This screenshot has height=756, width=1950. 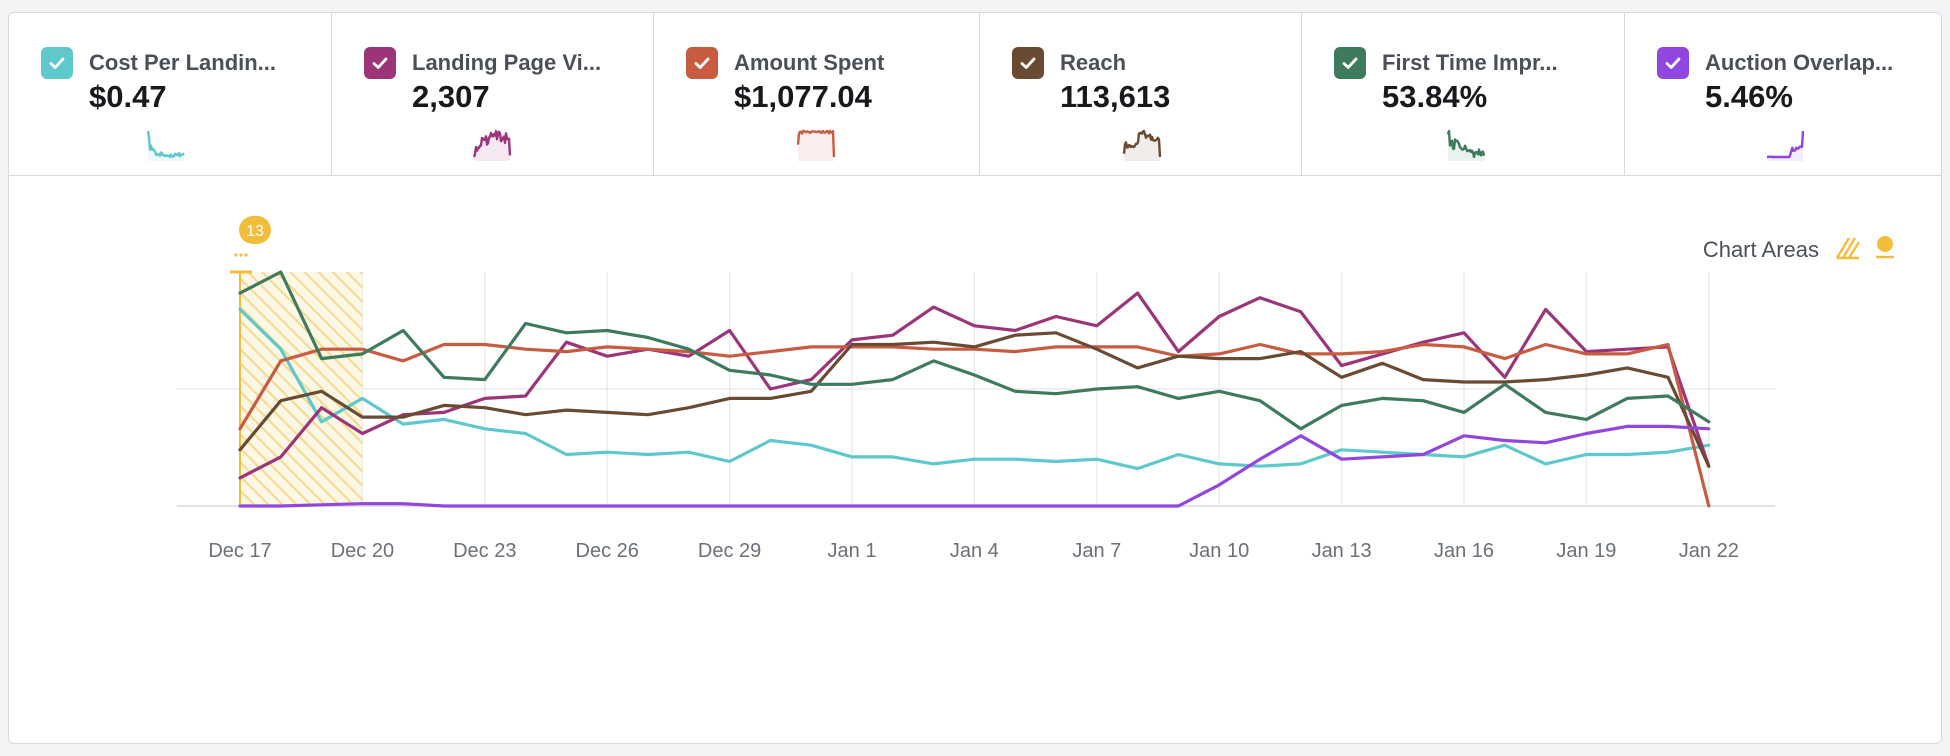 What do you see at coordinates (1219, 551) in the screenshot?
I see `x-tick-label: Jan 10` at bounding box center [1219, 551].